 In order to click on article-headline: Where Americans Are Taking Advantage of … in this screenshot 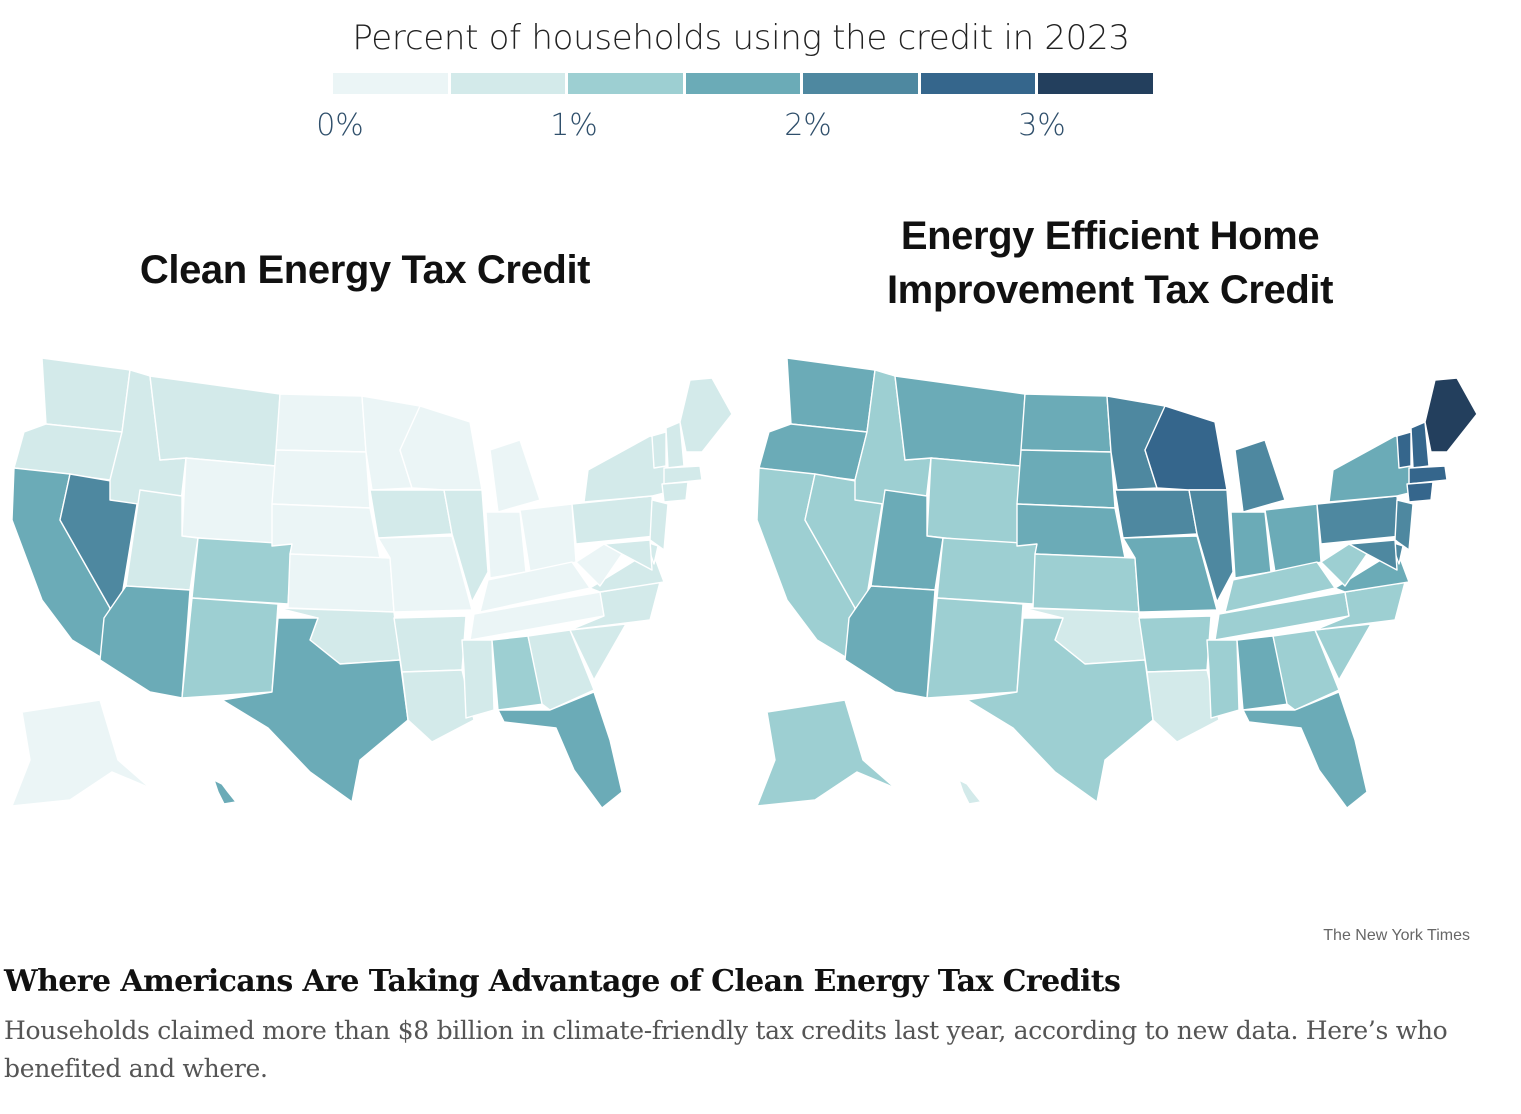, I will do `click(562, 981)`.